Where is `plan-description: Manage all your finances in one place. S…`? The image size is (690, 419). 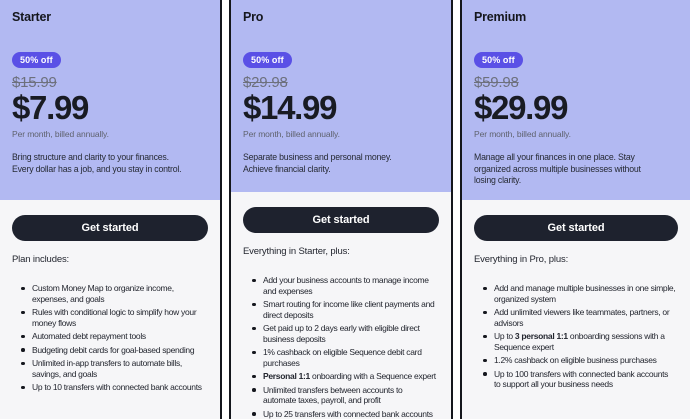
plan-description: Manage all your finances in one place. S… is located at coordinates (557, 168).